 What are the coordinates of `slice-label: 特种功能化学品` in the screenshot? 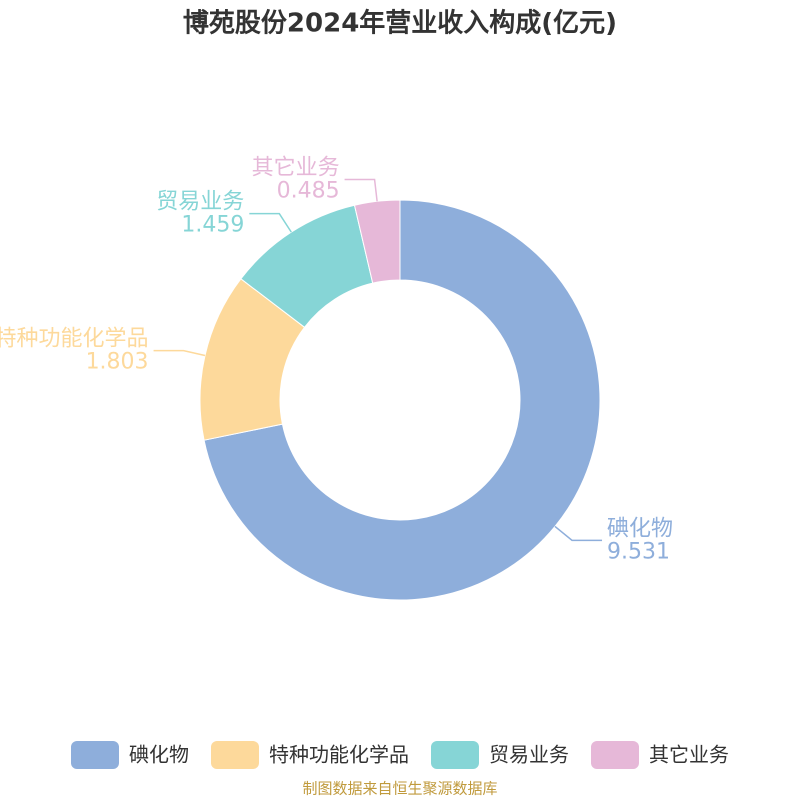 It's located at (74, 339).